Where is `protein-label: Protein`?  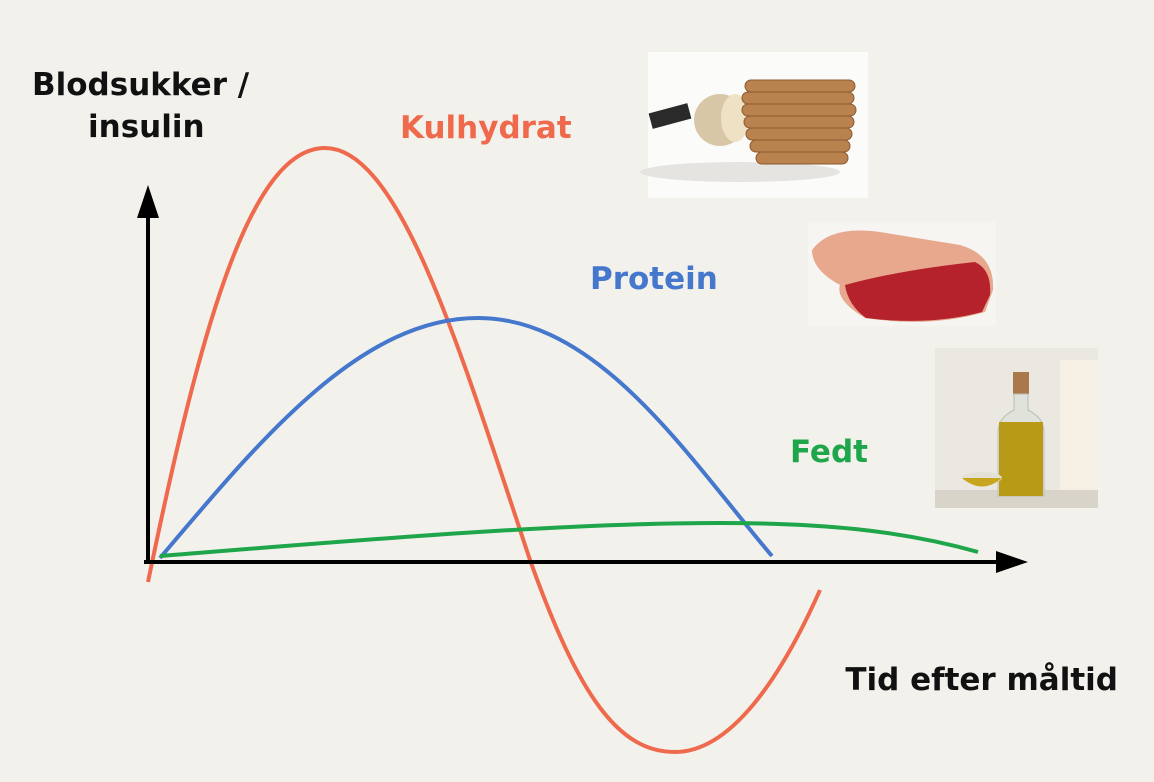 protein-label: Protein is located at coordinates (654, 279).